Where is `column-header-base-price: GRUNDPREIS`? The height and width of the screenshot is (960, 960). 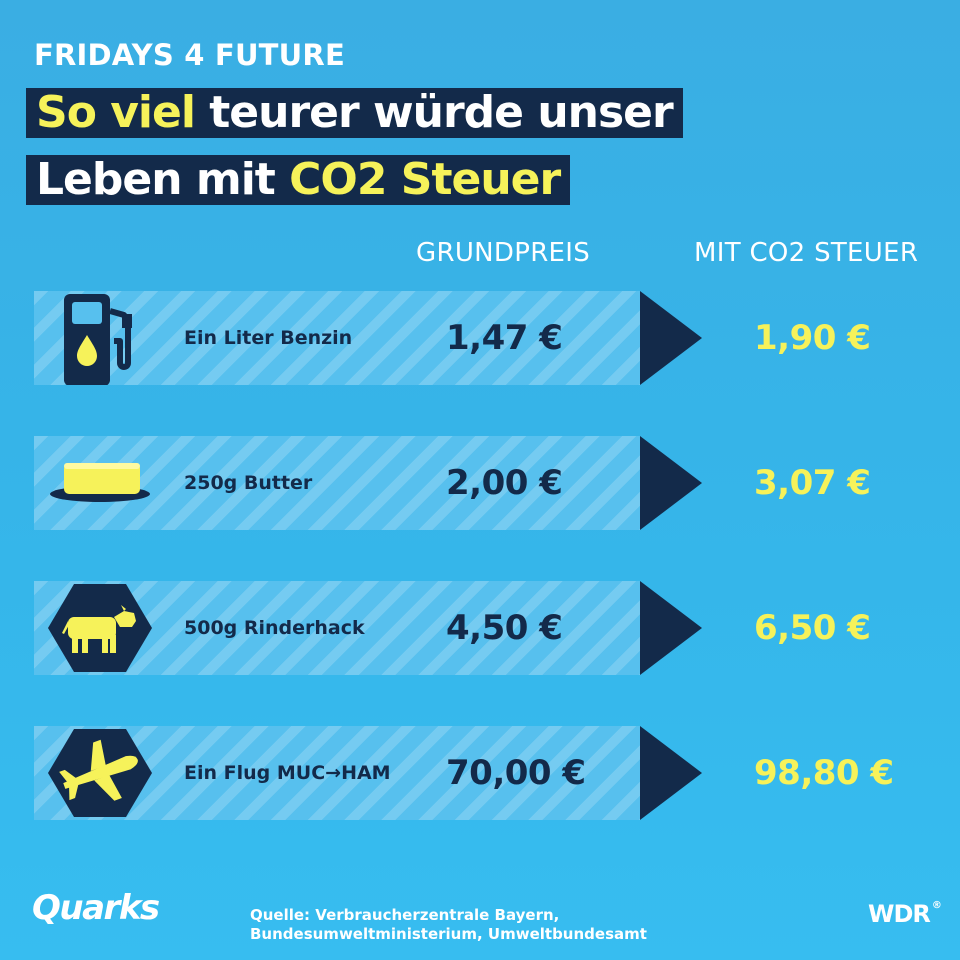
column-header-base-price: GRUNDPREIS is located at coordinates (503, 253).